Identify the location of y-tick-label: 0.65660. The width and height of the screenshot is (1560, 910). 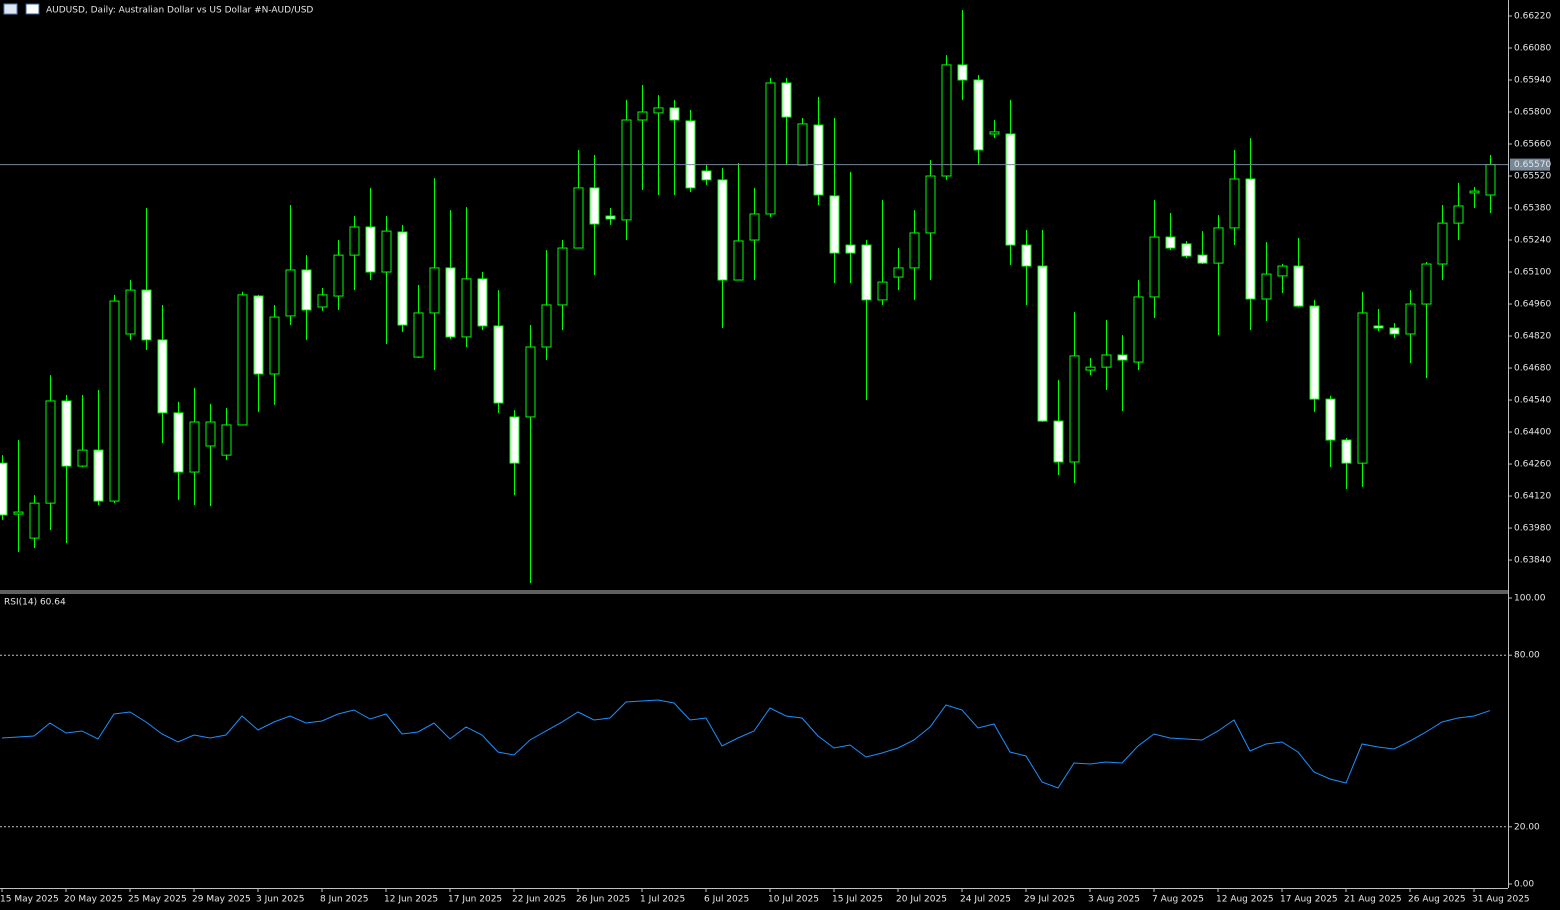
(1532, 145).